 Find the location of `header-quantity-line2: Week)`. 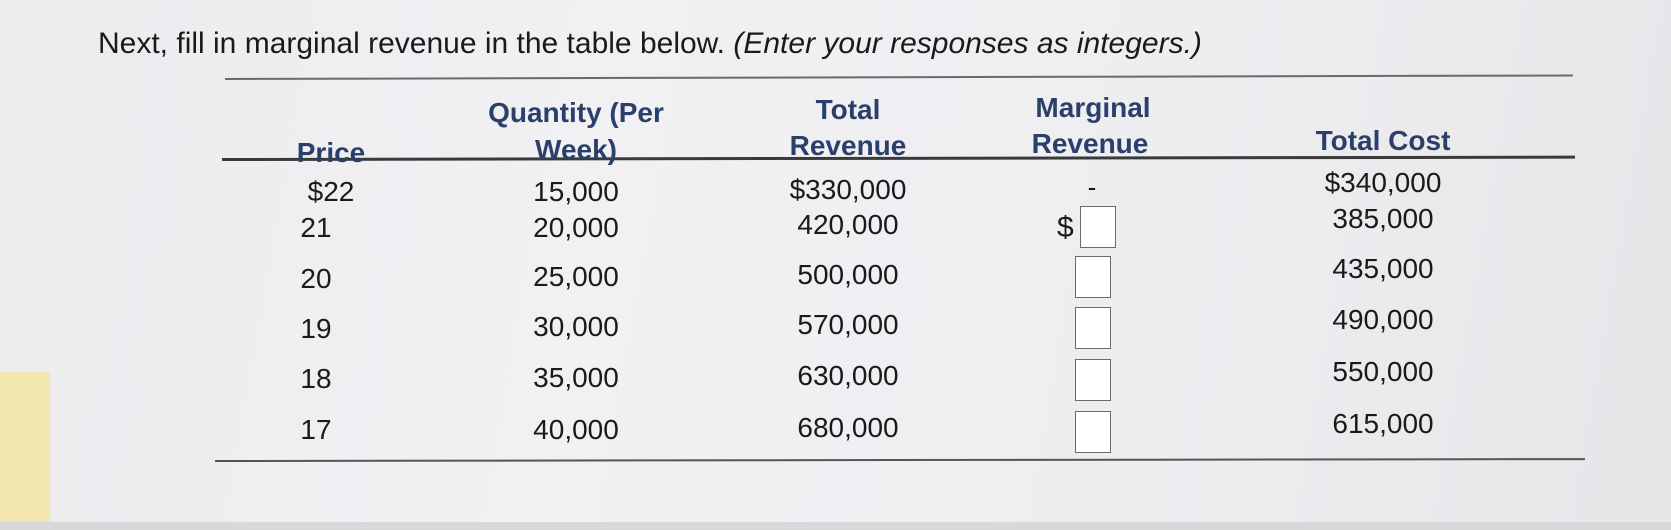

header-quantity-line2: Week) is located at coordinates (576, 149).